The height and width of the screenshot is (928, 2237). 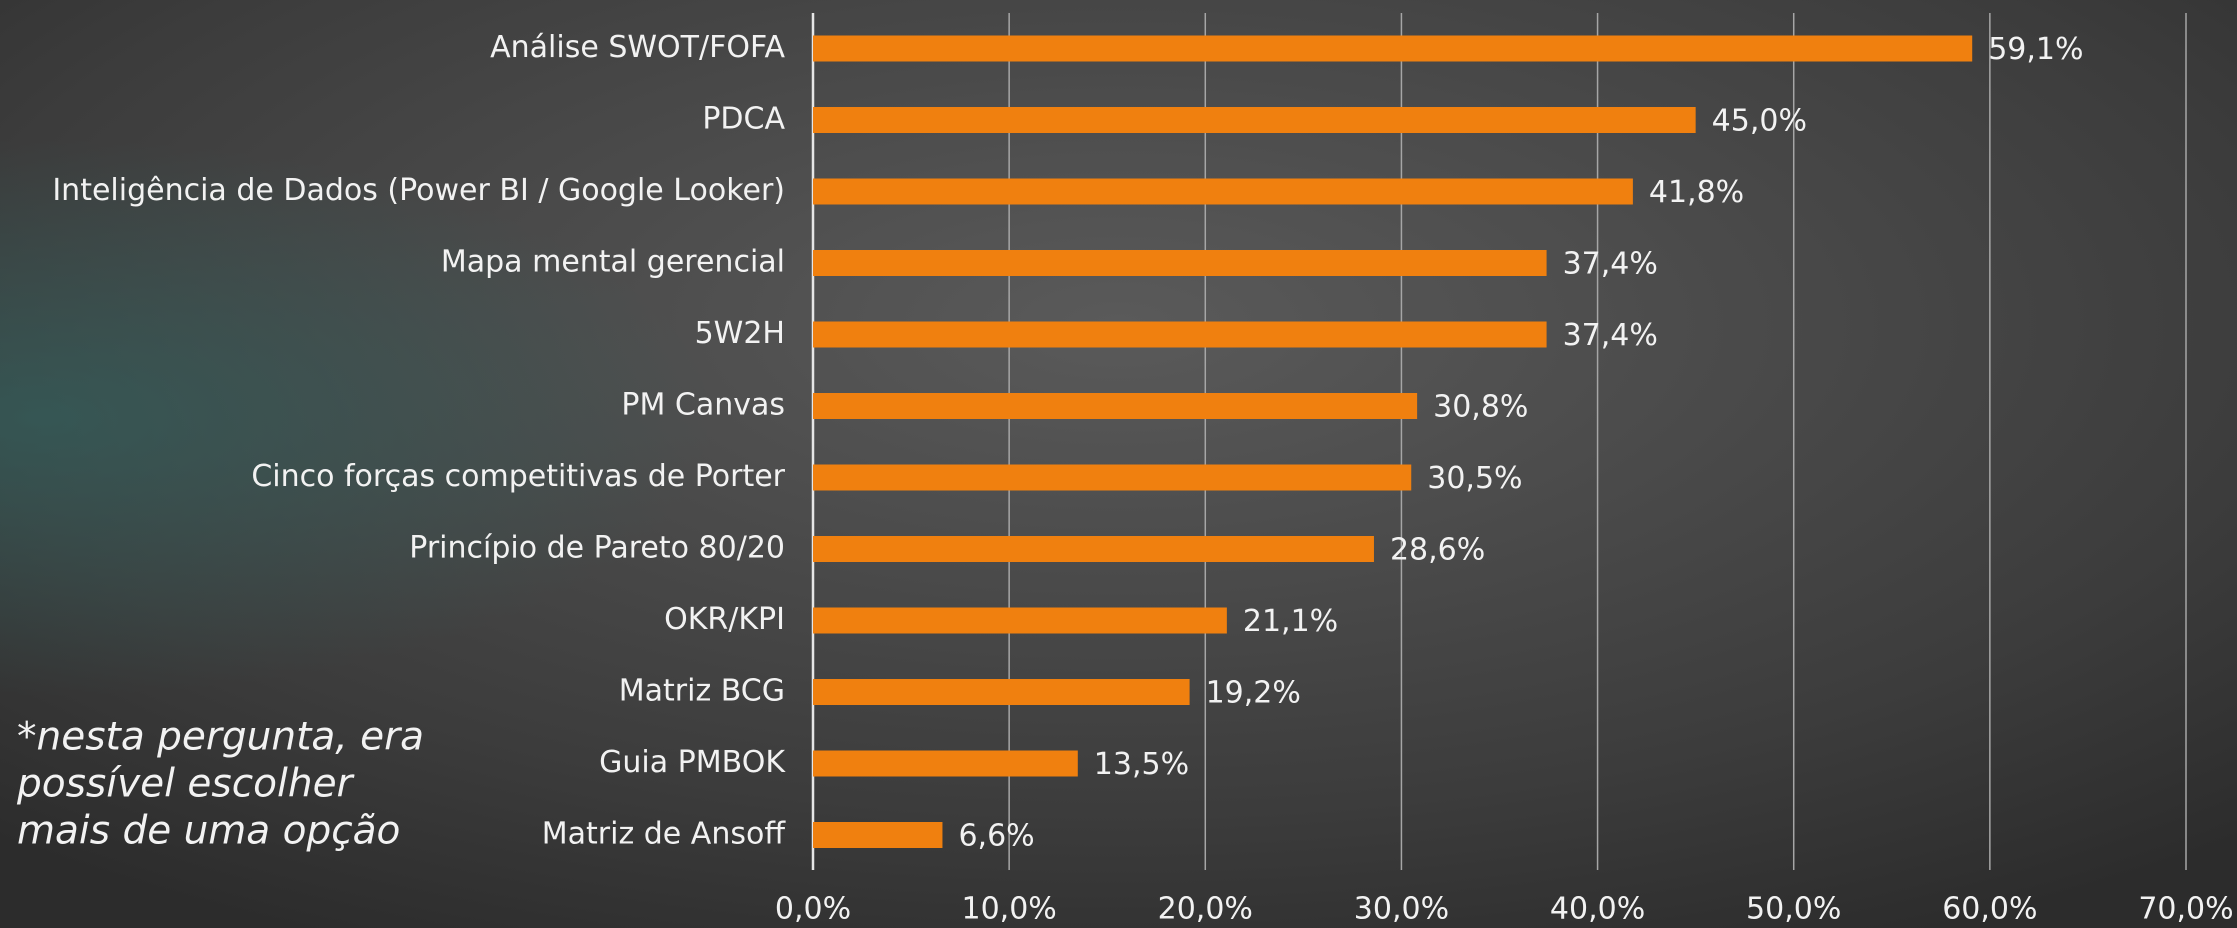 I want to click on y-tick-label: Análise SWOT/FOFA, so click(x=637, y=47).